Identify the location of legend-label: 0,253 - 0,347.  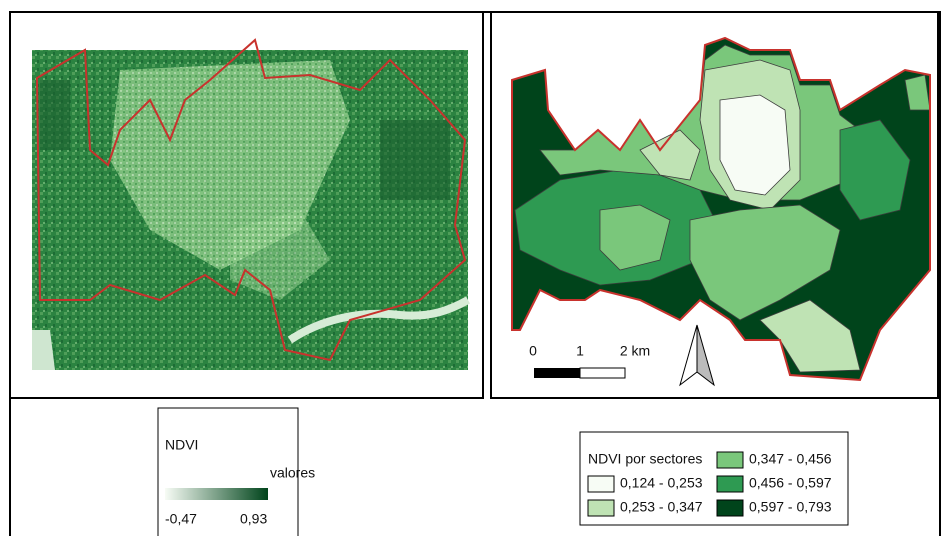
(661, 507).